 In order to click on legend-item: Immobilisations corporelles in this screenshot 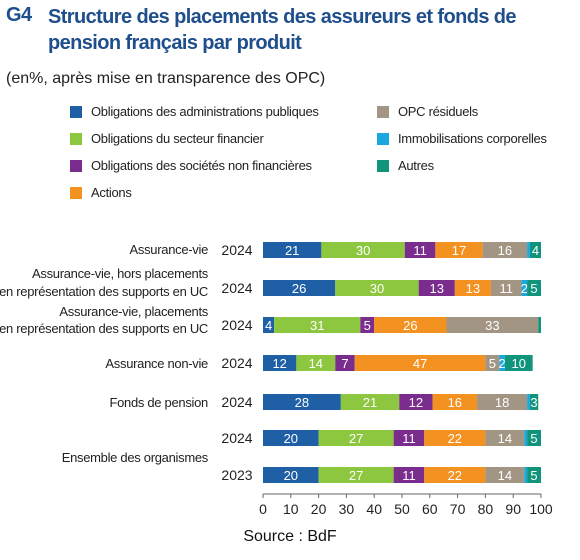, I will do `click(462, 138)`.